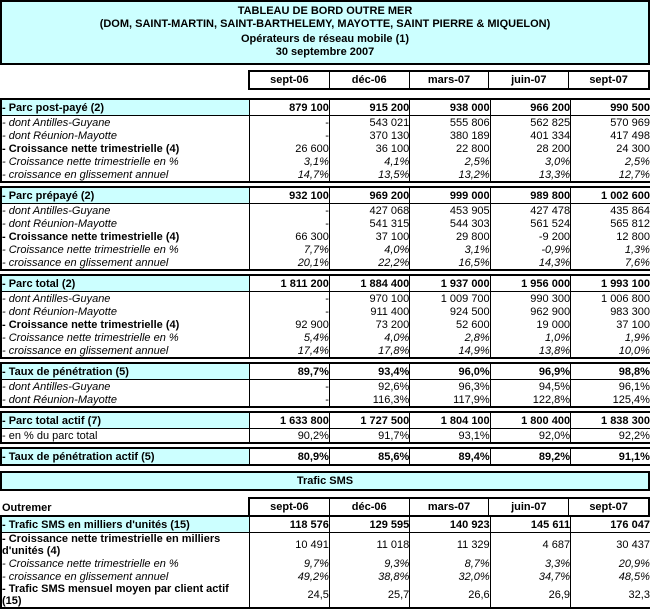 This screenshot has height=609, width=650. What do you see at coordinates (369, 351) in the screenshot?
I see `value-cell: 17,8%` at bounding box center [369, 351].